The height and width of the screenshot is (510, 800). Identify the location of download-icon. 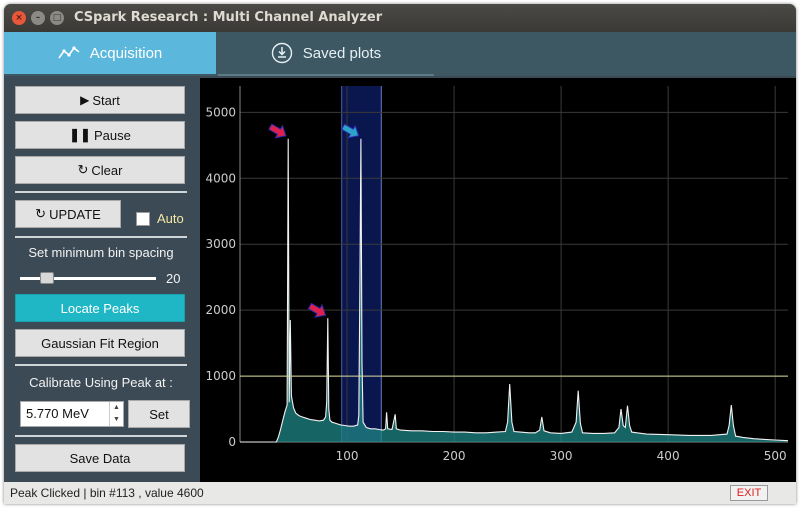
(281, 53).